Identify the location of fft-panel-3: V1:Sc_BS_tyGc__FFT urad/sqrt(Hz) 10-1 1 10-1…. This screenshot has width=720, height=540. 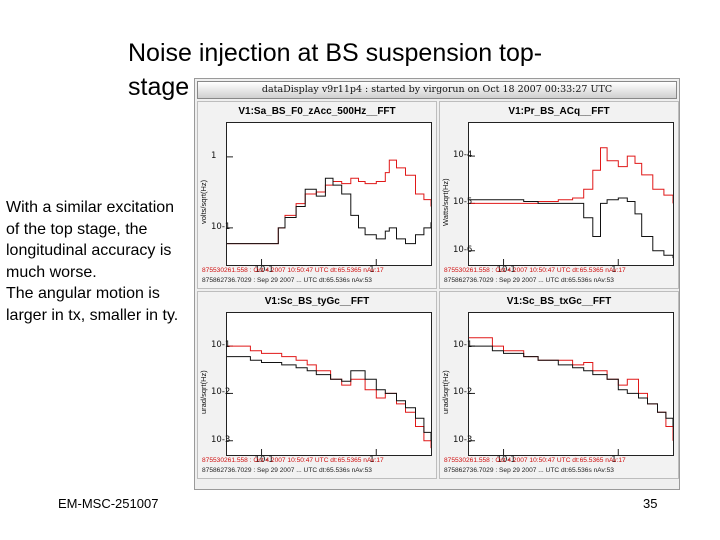
(317, 385).